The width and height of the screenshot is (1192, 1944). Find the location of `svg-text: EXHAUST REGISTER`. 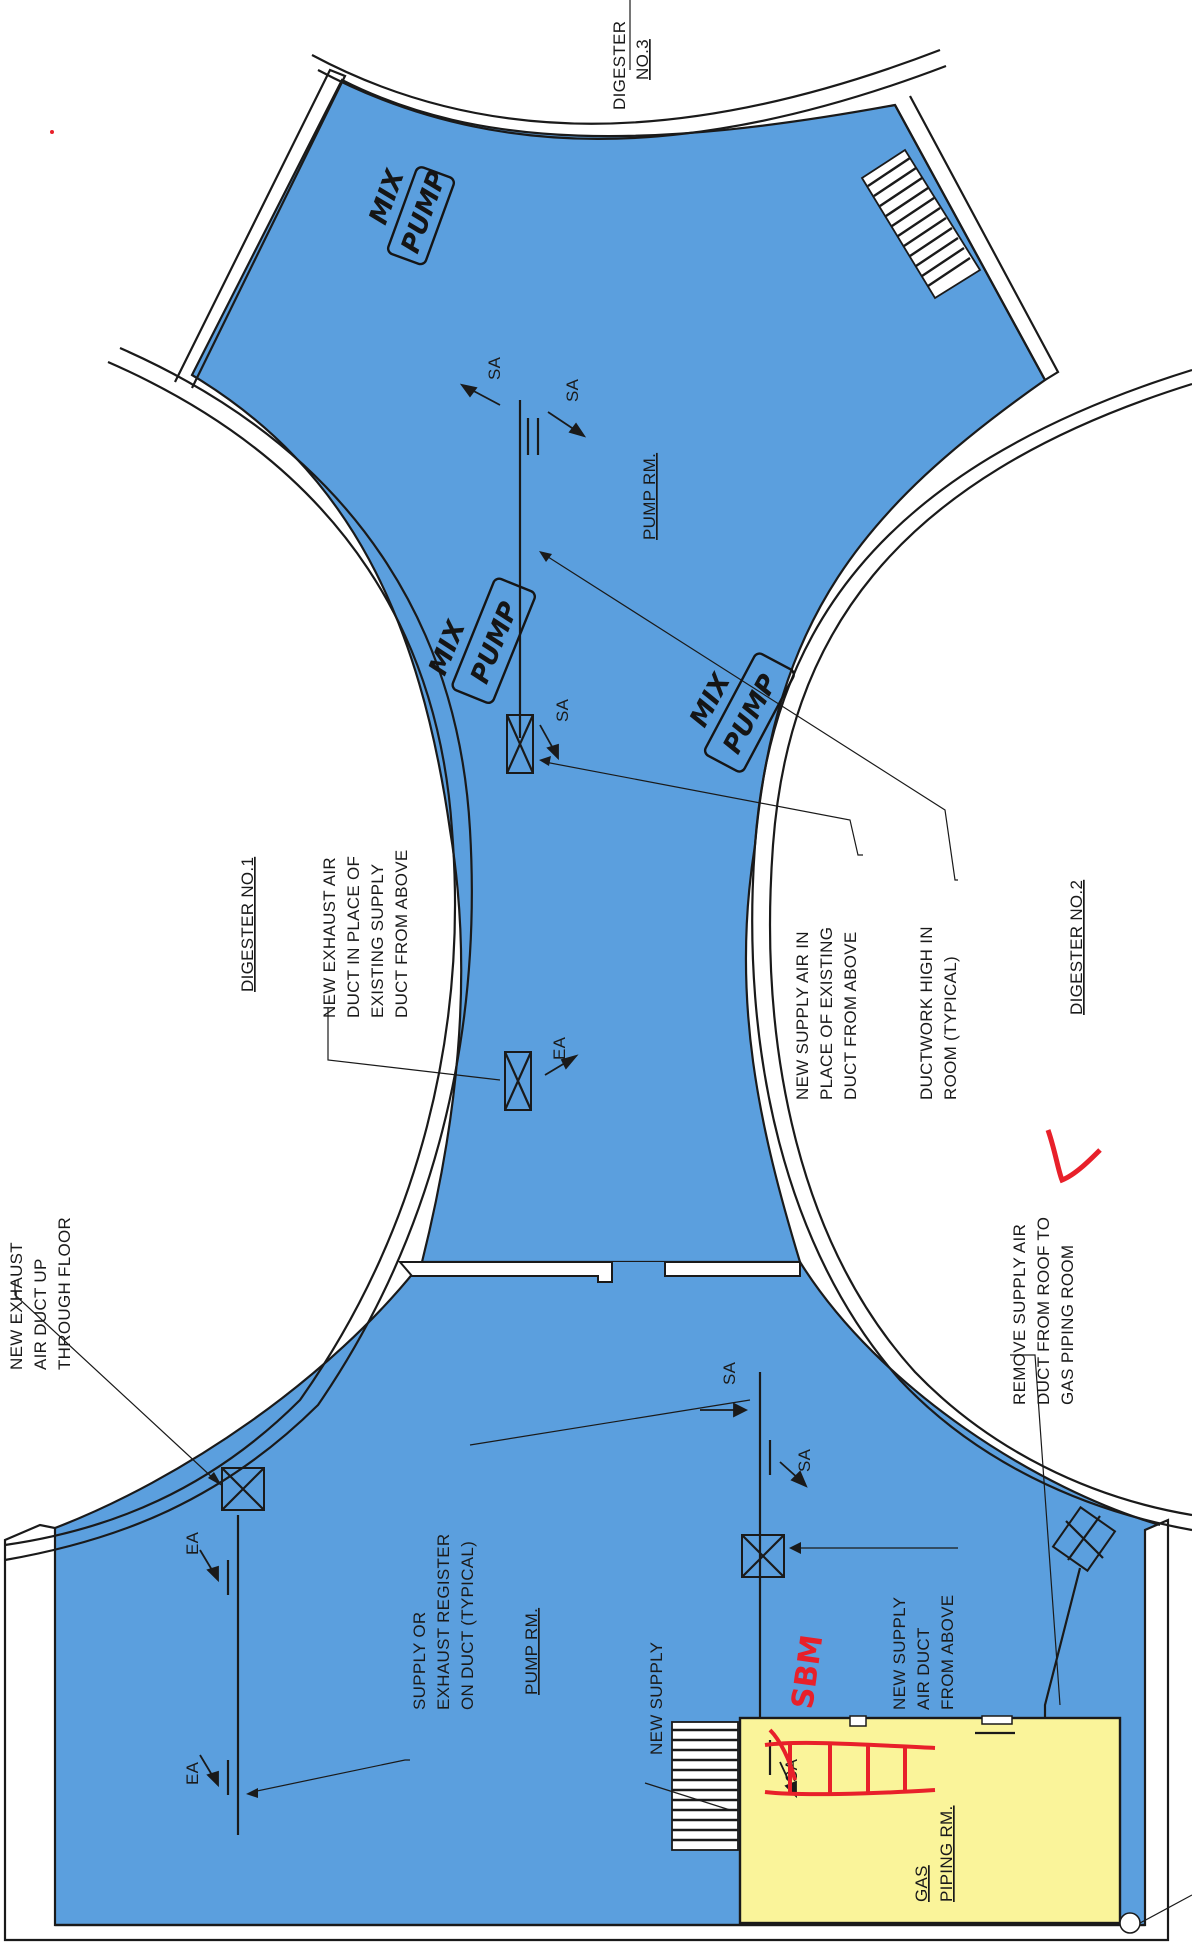

svg-text: EXHAUST REGISTER is located at coordinates (443, 1622).